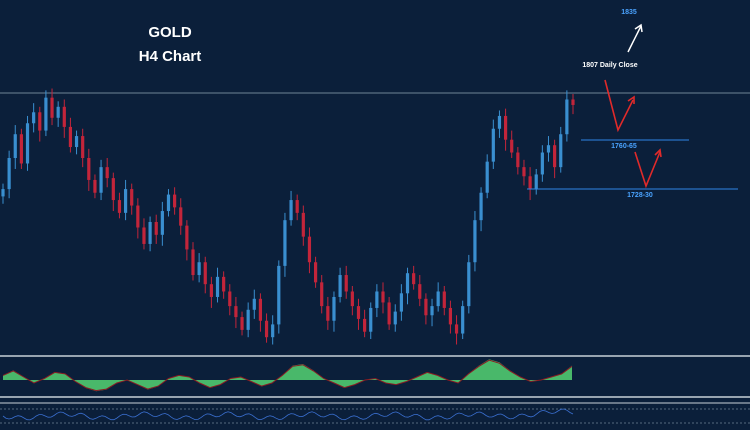 The width and height of the screenshot is (750, 430). Describe the element at coordinates (609, 65) in the screenshot. I see `daily-close-label: 1807 Daily Close` at that location.